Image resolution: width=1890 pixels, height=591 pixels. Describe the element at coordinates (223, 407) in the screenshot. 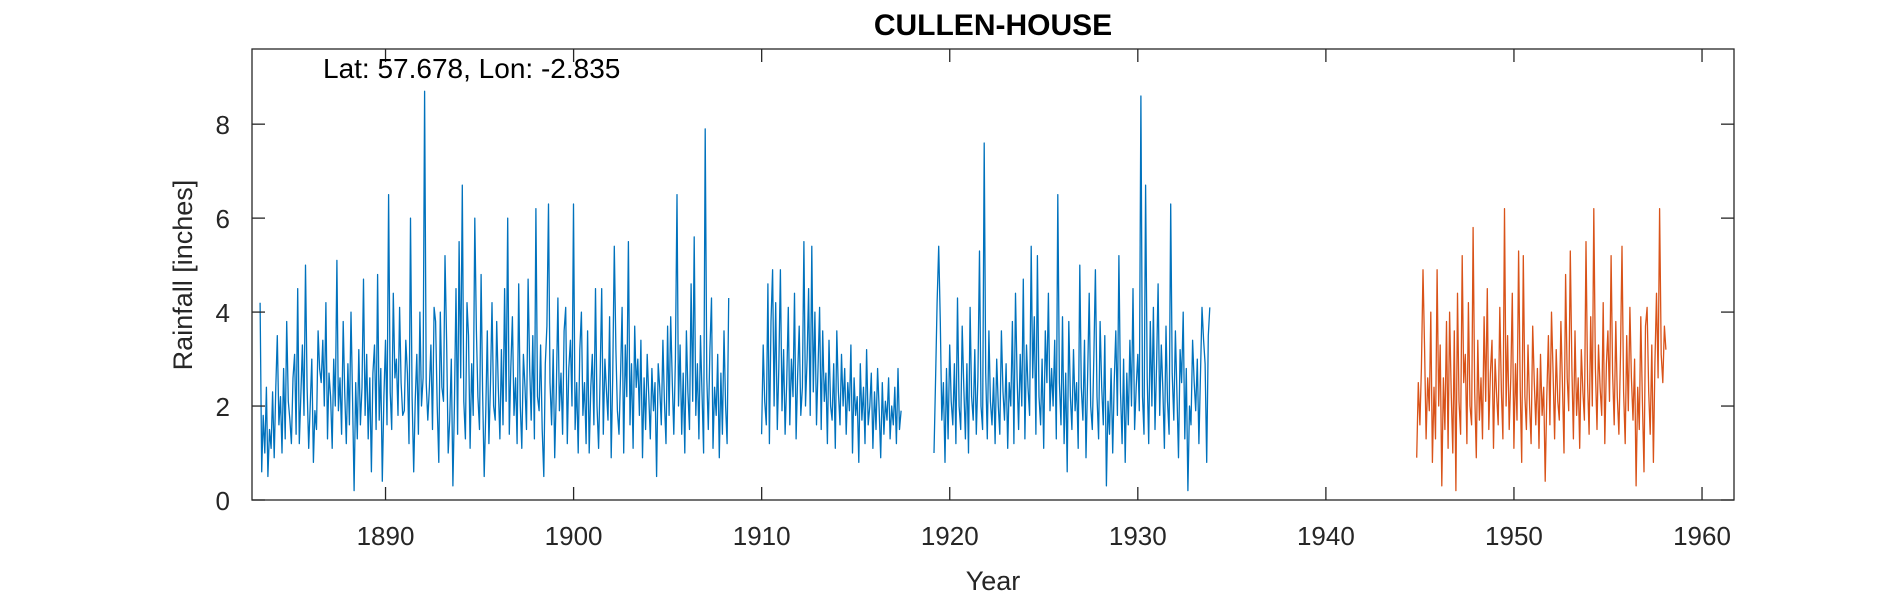

I see `y-tick-label: 2` at that location.